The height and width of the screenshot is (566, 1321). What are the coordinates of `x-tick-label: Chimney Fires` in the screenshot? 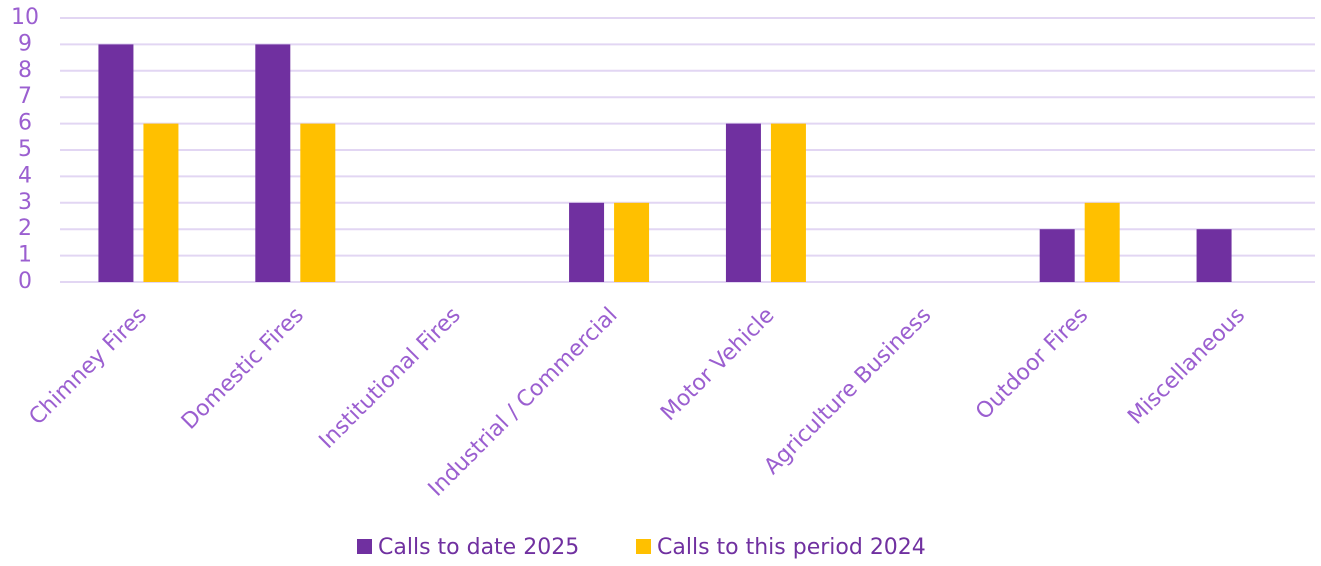 It's located at (88, 366).